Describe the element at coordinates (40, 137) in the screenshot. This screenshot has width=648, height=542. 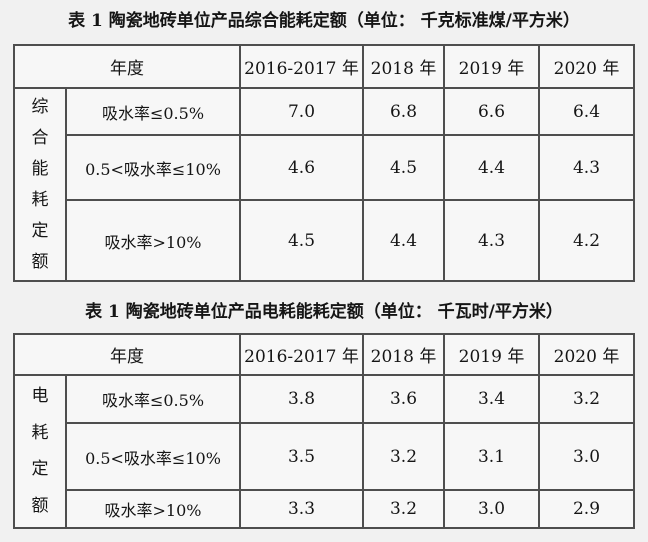
I see `stub-char: 合` at that location.